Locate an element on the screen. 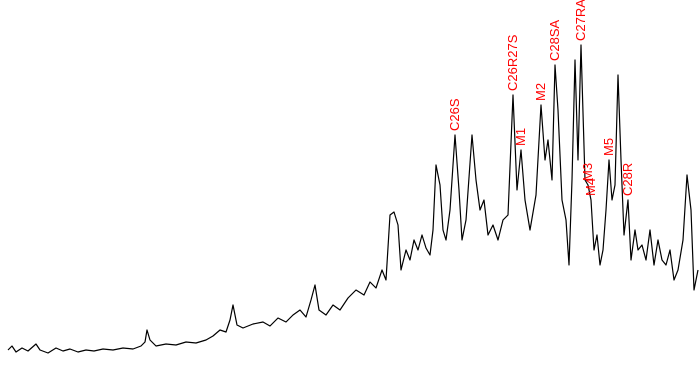 This screenshot has width=699, height=372. peak-label: M3 is located at coordinates (587, 172).